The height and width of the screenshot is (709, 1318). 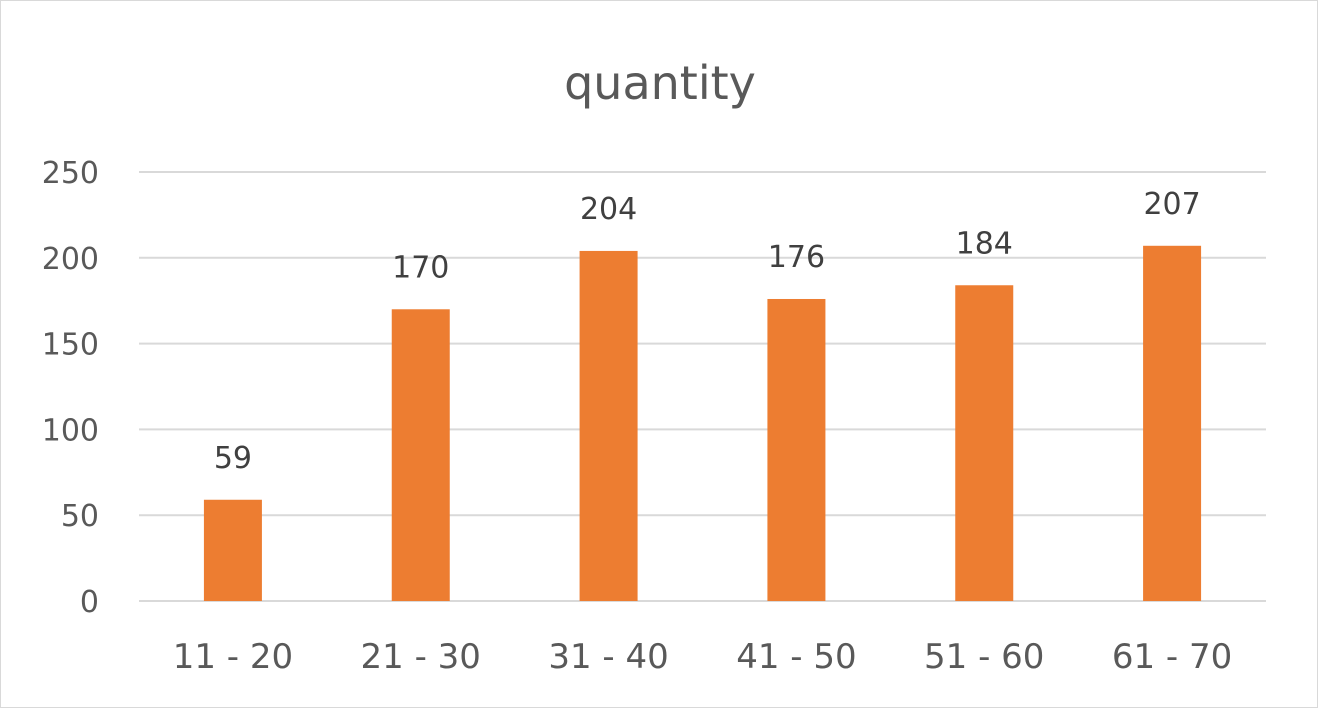 I want to click on data-label: 59, so click(x=233, y=458).